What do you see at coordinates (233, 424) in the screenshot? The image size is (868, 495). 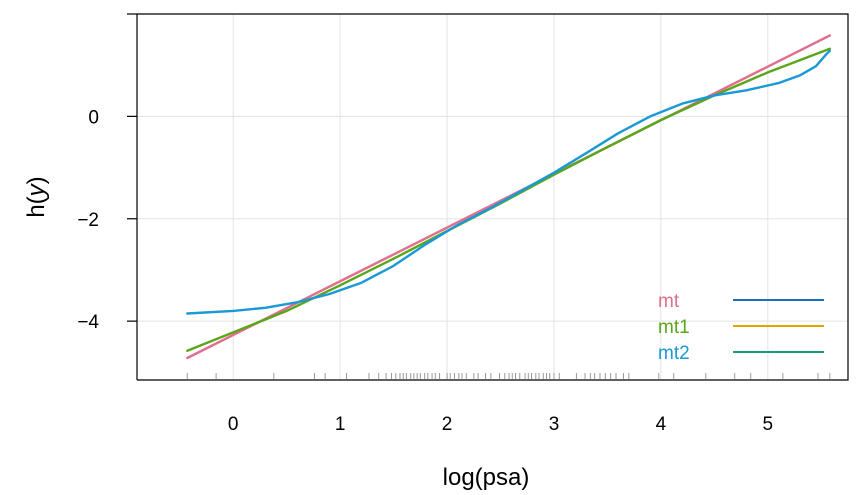 I see `x-tick-label: 0` at bounding box center [233, 424].